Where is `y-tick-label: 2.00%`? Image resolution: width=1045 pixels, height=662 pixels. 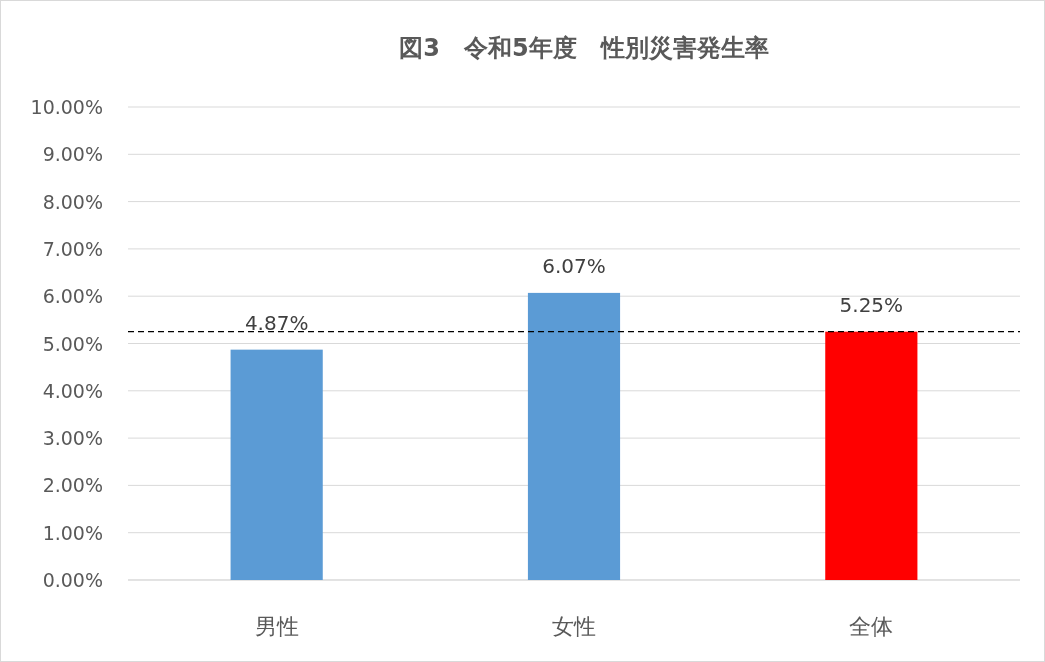 y-tick-label: 2.00% is located at coordinates (72, 485).